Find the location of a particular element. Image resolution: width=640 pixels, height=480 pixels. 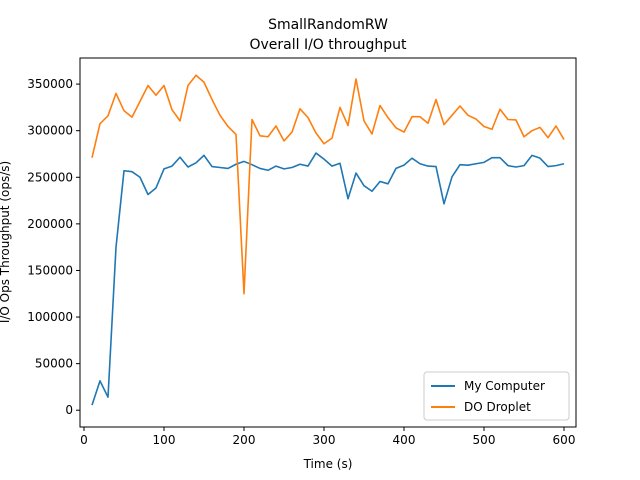

x-tick-label: 0 is located at coordinates (84, 440).